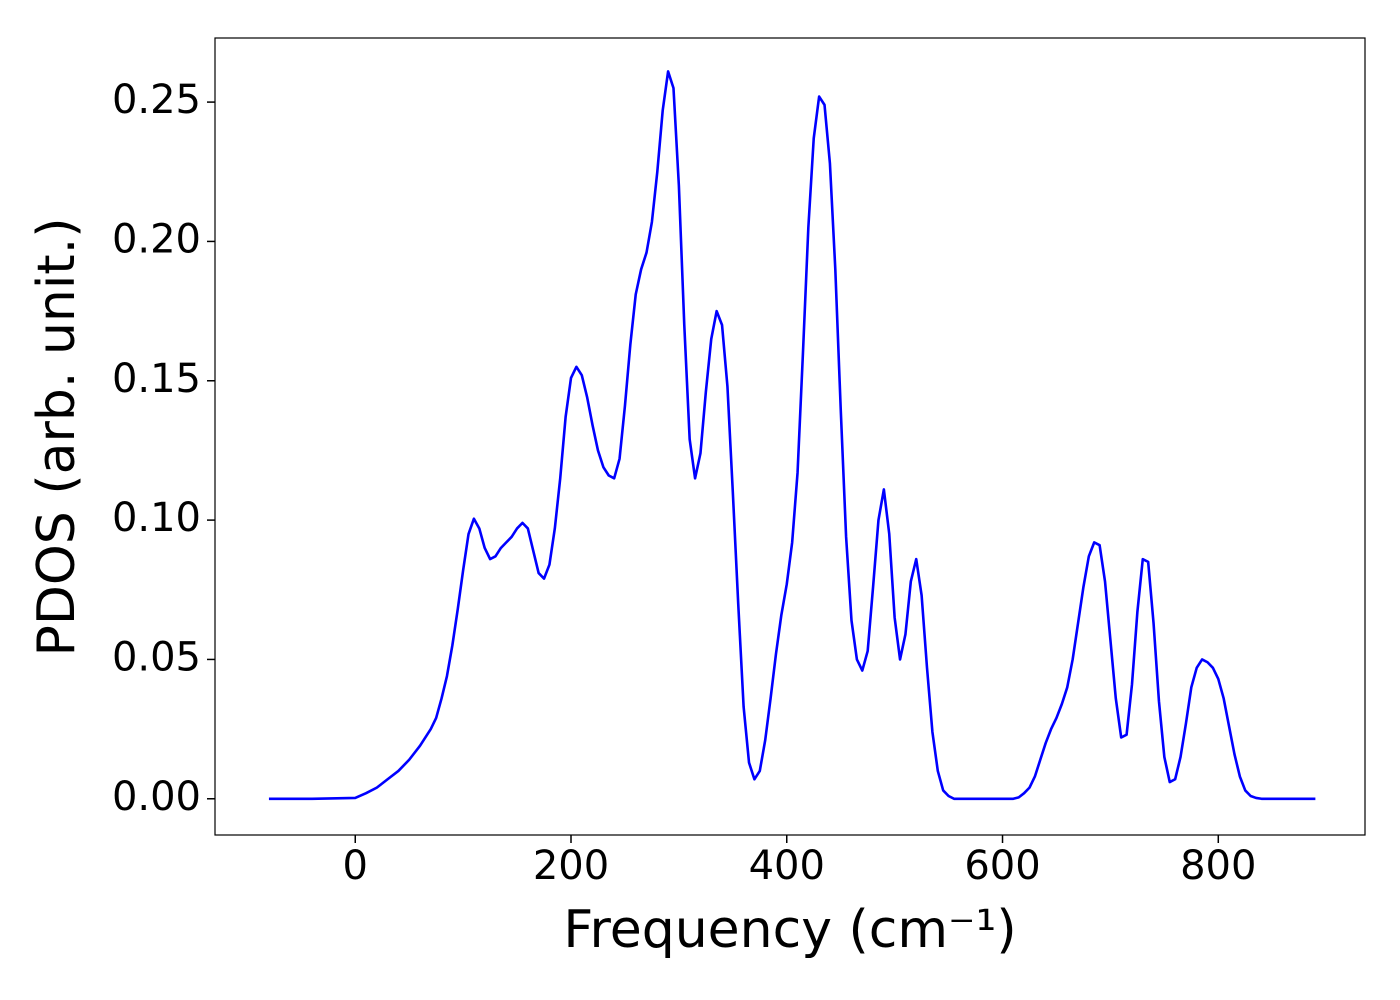 Image resolution: width=1400 pixels, height=1000 pixels. Describe the element at coordinates (156, 100) in the screenshot. I see `y-tick-label: 0.25` at that location.